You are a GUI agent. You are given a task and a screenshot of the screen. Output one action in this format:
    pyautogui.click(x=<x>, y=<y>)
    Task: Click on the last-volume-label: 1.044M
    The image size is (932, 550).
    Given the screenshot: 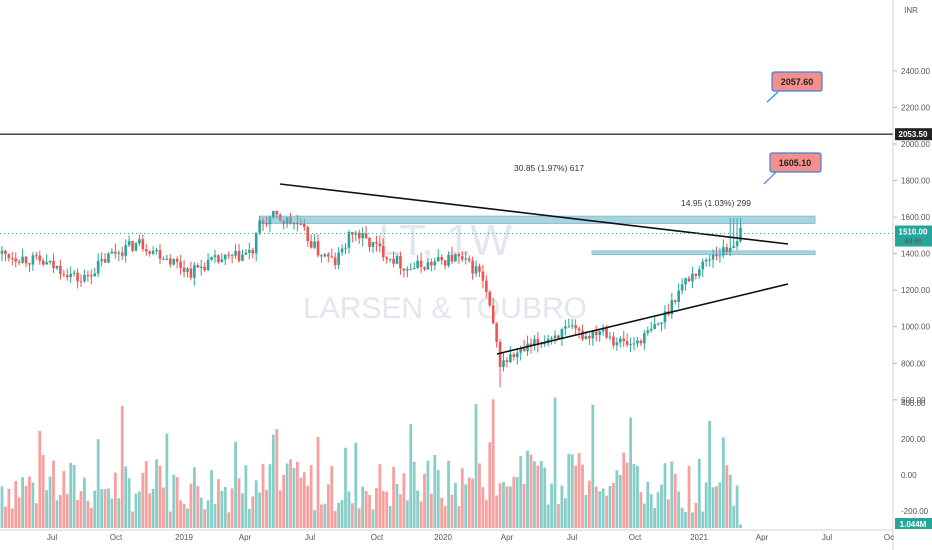 What is the action you would take?
    pyautogui.click(x=913, y=524)
    